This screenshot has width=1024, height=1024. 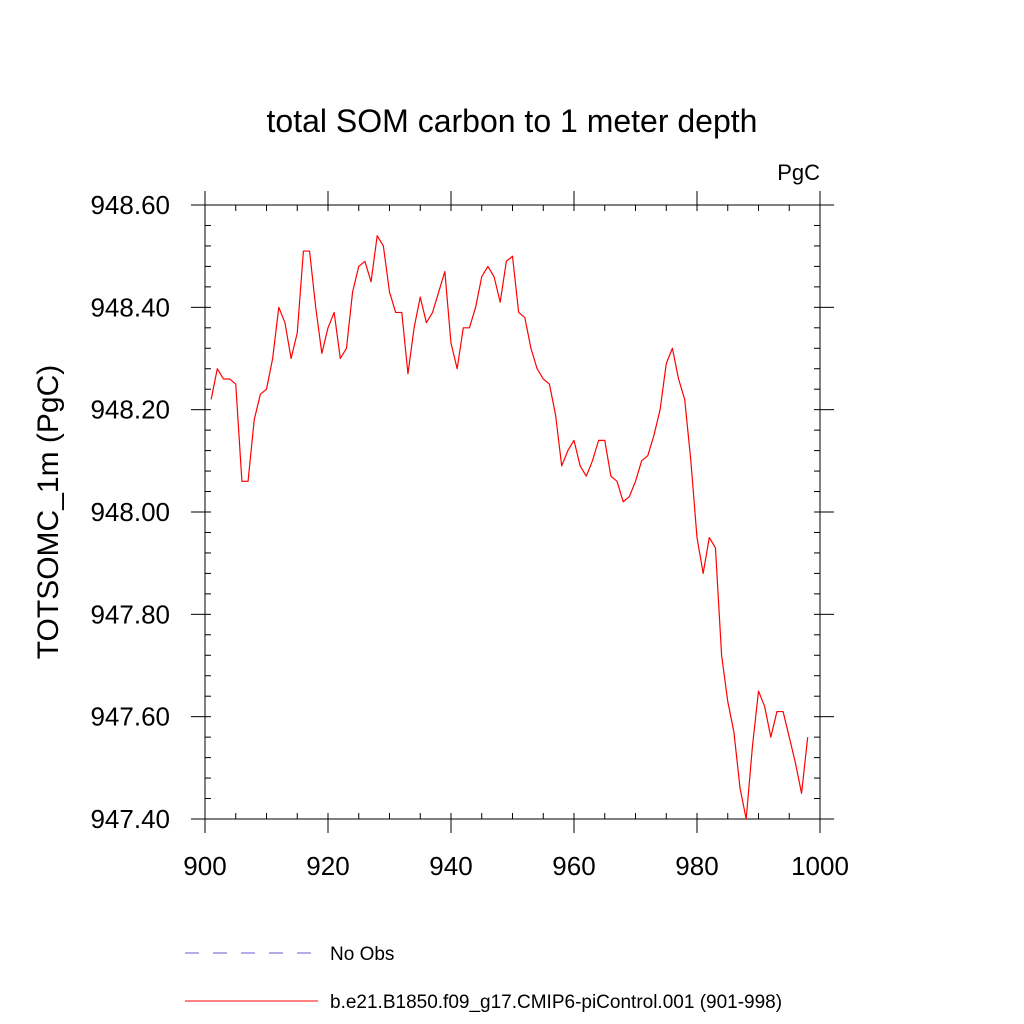 What do you see at coordinates (573, 866) in the screenshot?
I see `x-tick-label: 960` at bounding box center [573, 866].